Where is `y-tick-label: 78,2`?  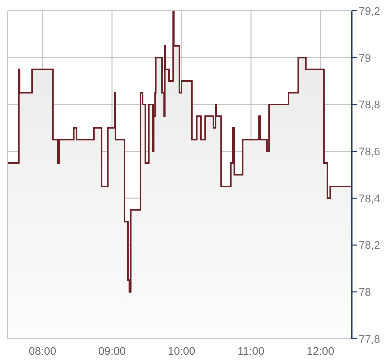
y-tick-label: 78,2 is located at coordinates (369, 246).